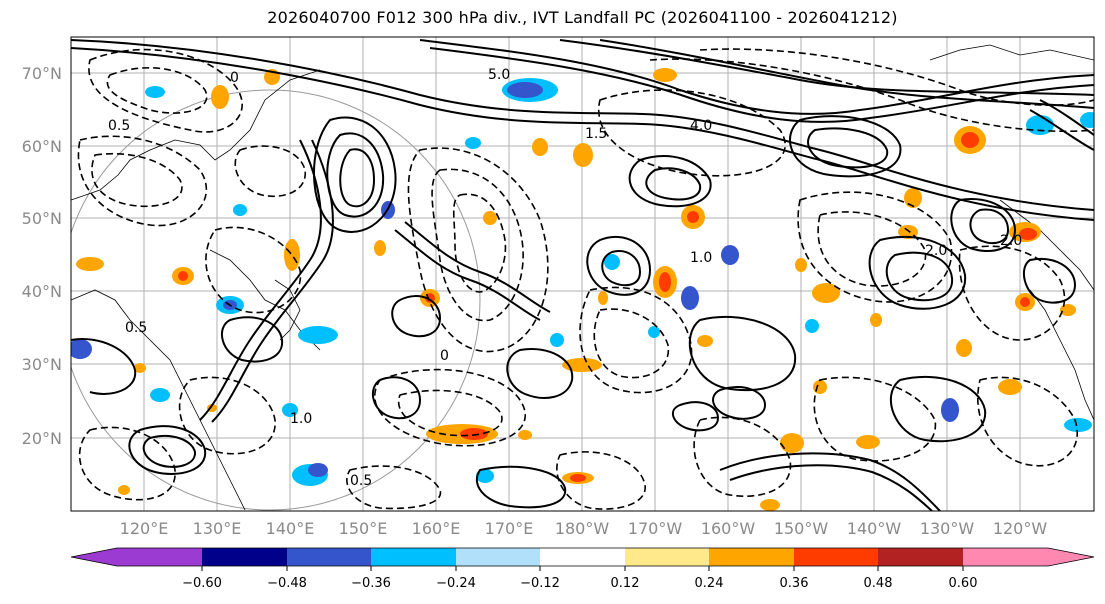 This screenshot has height=604, width=1105. Describe the element at coordinates (878, 583) in the screenshot. I see `colorbar-tick-label: 0.48` at that location.